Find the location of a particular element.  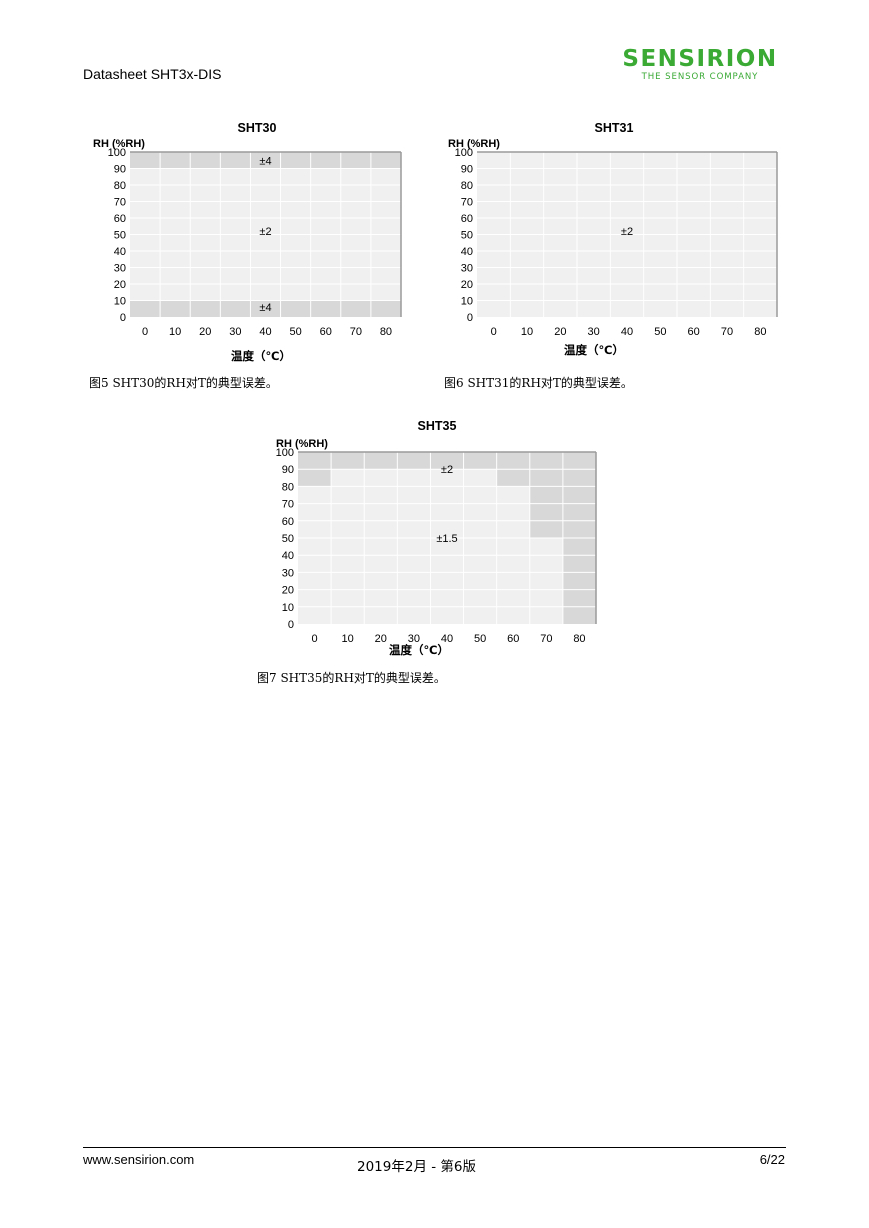

zone-tolerance-label-2: ±4 is located at coordinates (265, 308).